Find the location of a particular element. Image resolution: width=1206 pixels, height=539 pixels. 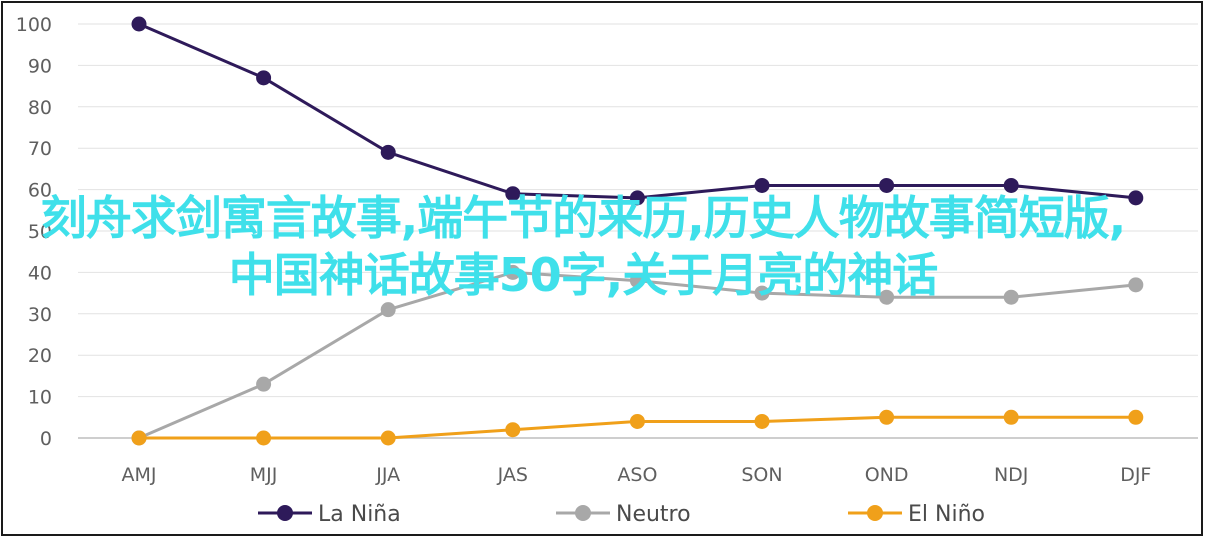

x-tick-label: AMJ is located at coordinates (139, 475).